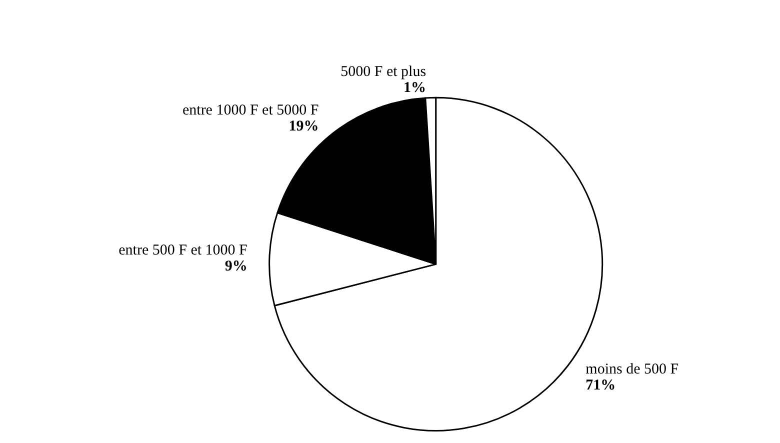 This screenshot has width=780, height=443. Describe the element at coordinates (183, 250) in the screenshot. I see `slice-label: entre 500 F et 1000 F` at that location.